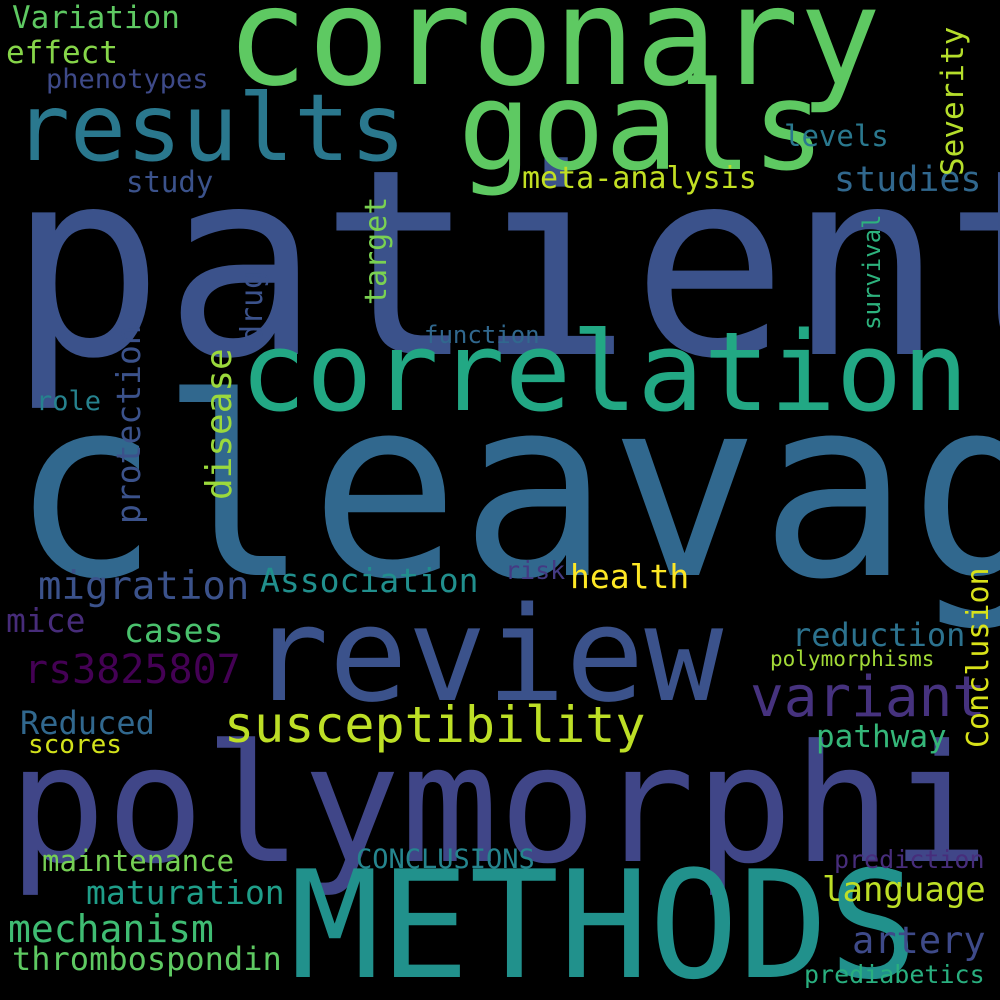 The width and height of the screenshot is (1000, 1000). What do you see at coordinates (96, 18) in the screenshot?
I see `word-Variation: Variation` at bounding box center [96, 18].